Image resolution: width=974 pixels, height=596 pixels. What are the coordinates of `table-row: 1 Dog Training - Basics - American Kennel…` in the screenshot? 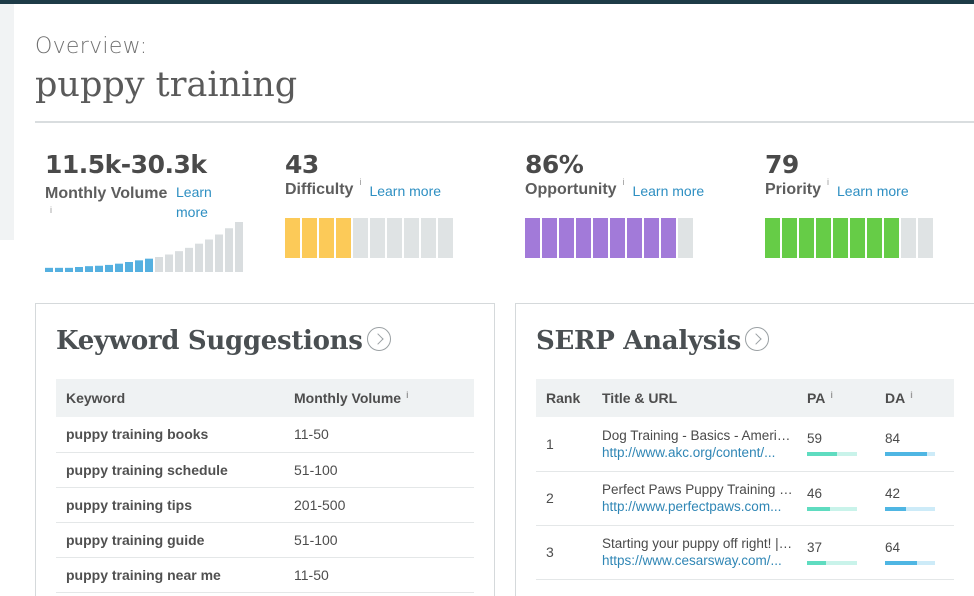 It's located at (745, 444).